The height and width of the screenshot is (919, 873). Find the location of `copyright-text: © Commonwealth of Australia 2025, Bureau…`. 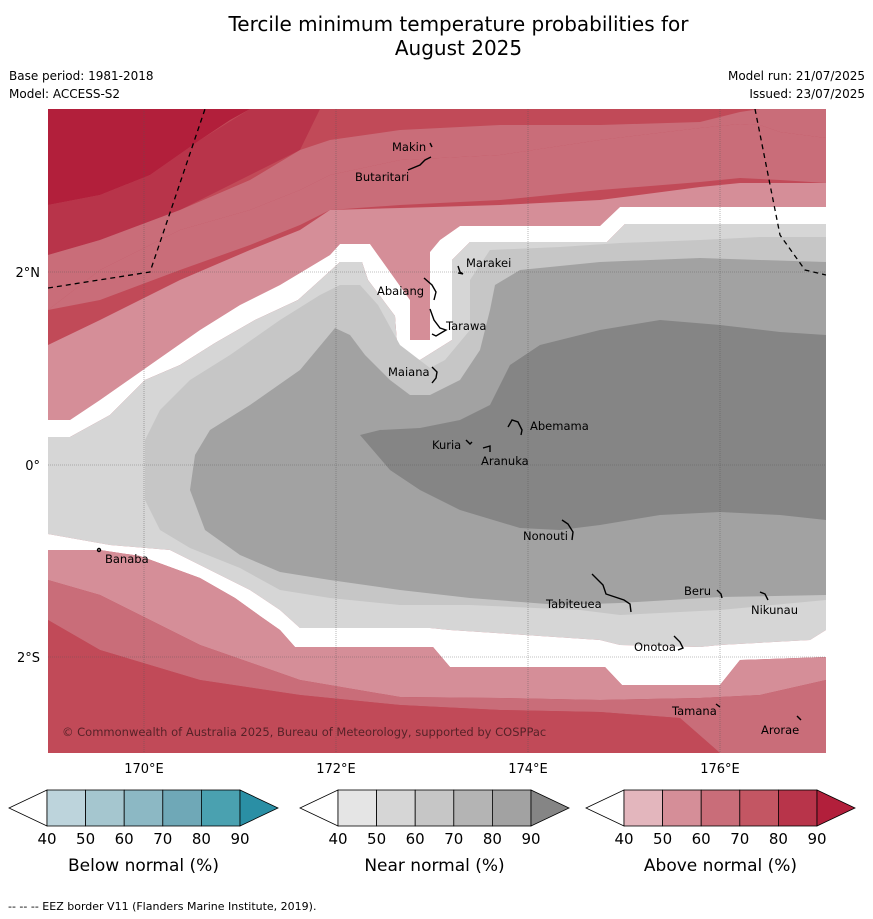

copyright-text: © Commonwealth of Australia 2025, Bureau… is located at coordinates (304, 732).